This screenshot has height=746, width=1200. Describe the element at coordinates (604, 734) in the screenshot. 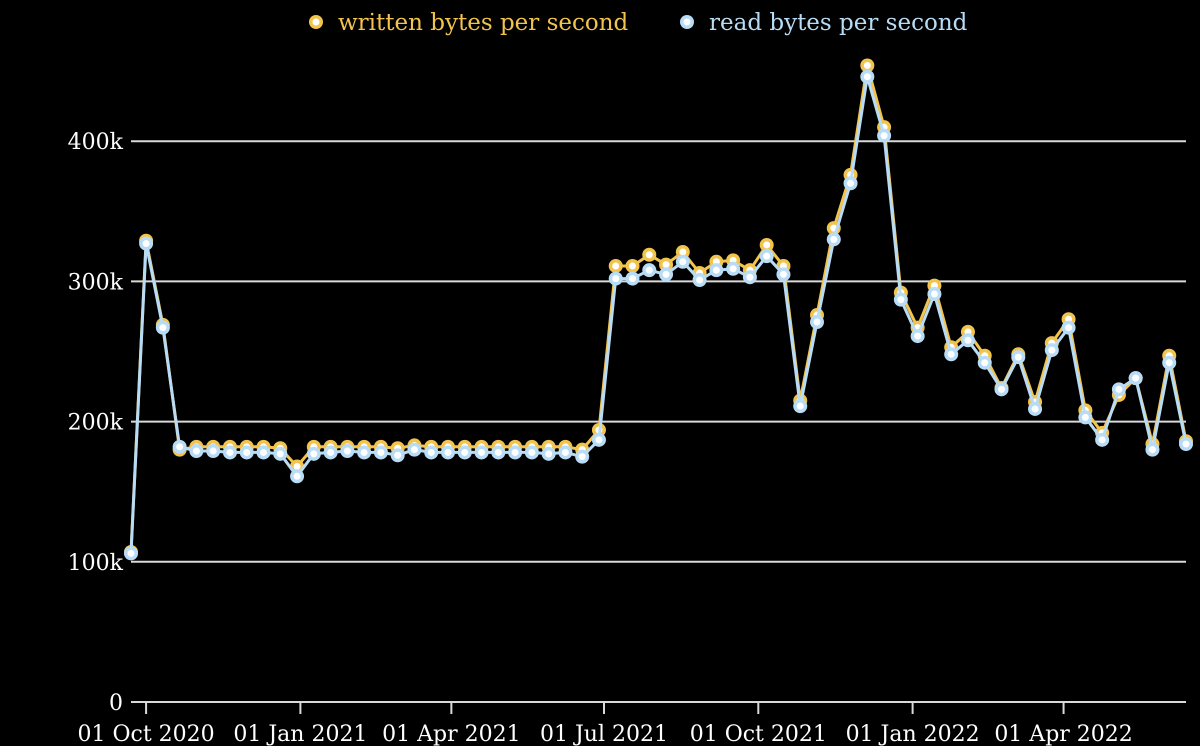

I see `x-tick-label: 01 Jul 2021` at that location.